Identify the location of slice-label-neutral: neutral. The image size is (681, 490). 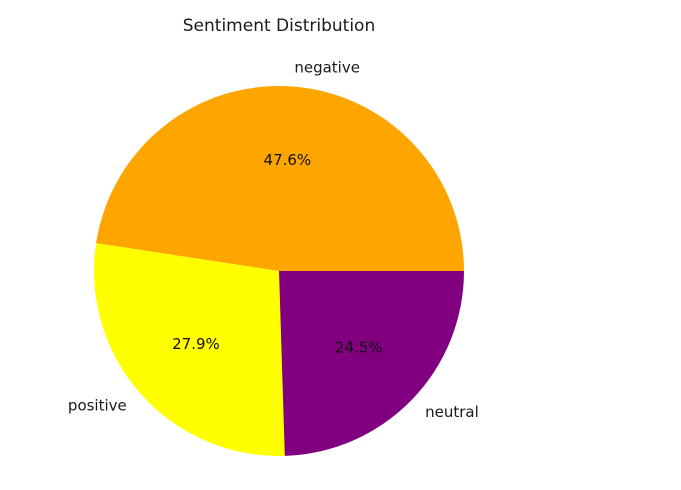
(452, 412).